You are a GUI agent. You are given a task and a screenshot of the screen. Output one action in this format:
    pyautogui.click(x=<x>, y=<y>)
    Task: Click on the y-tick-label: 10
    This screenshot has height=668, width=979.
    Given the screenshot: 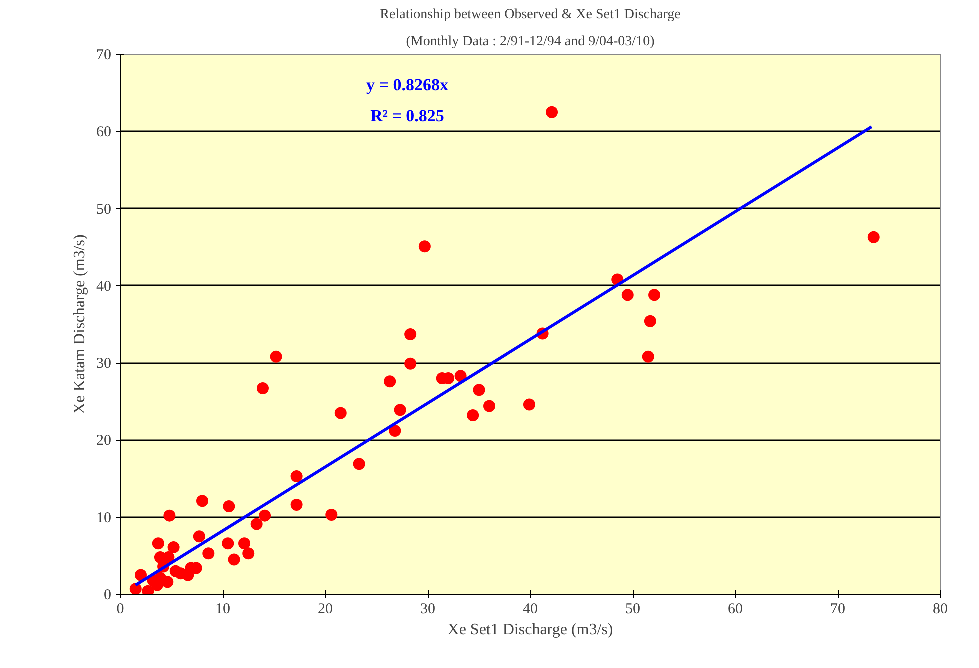 What is the action you would take?
    pyautogui.click(x=104, y=518)
    